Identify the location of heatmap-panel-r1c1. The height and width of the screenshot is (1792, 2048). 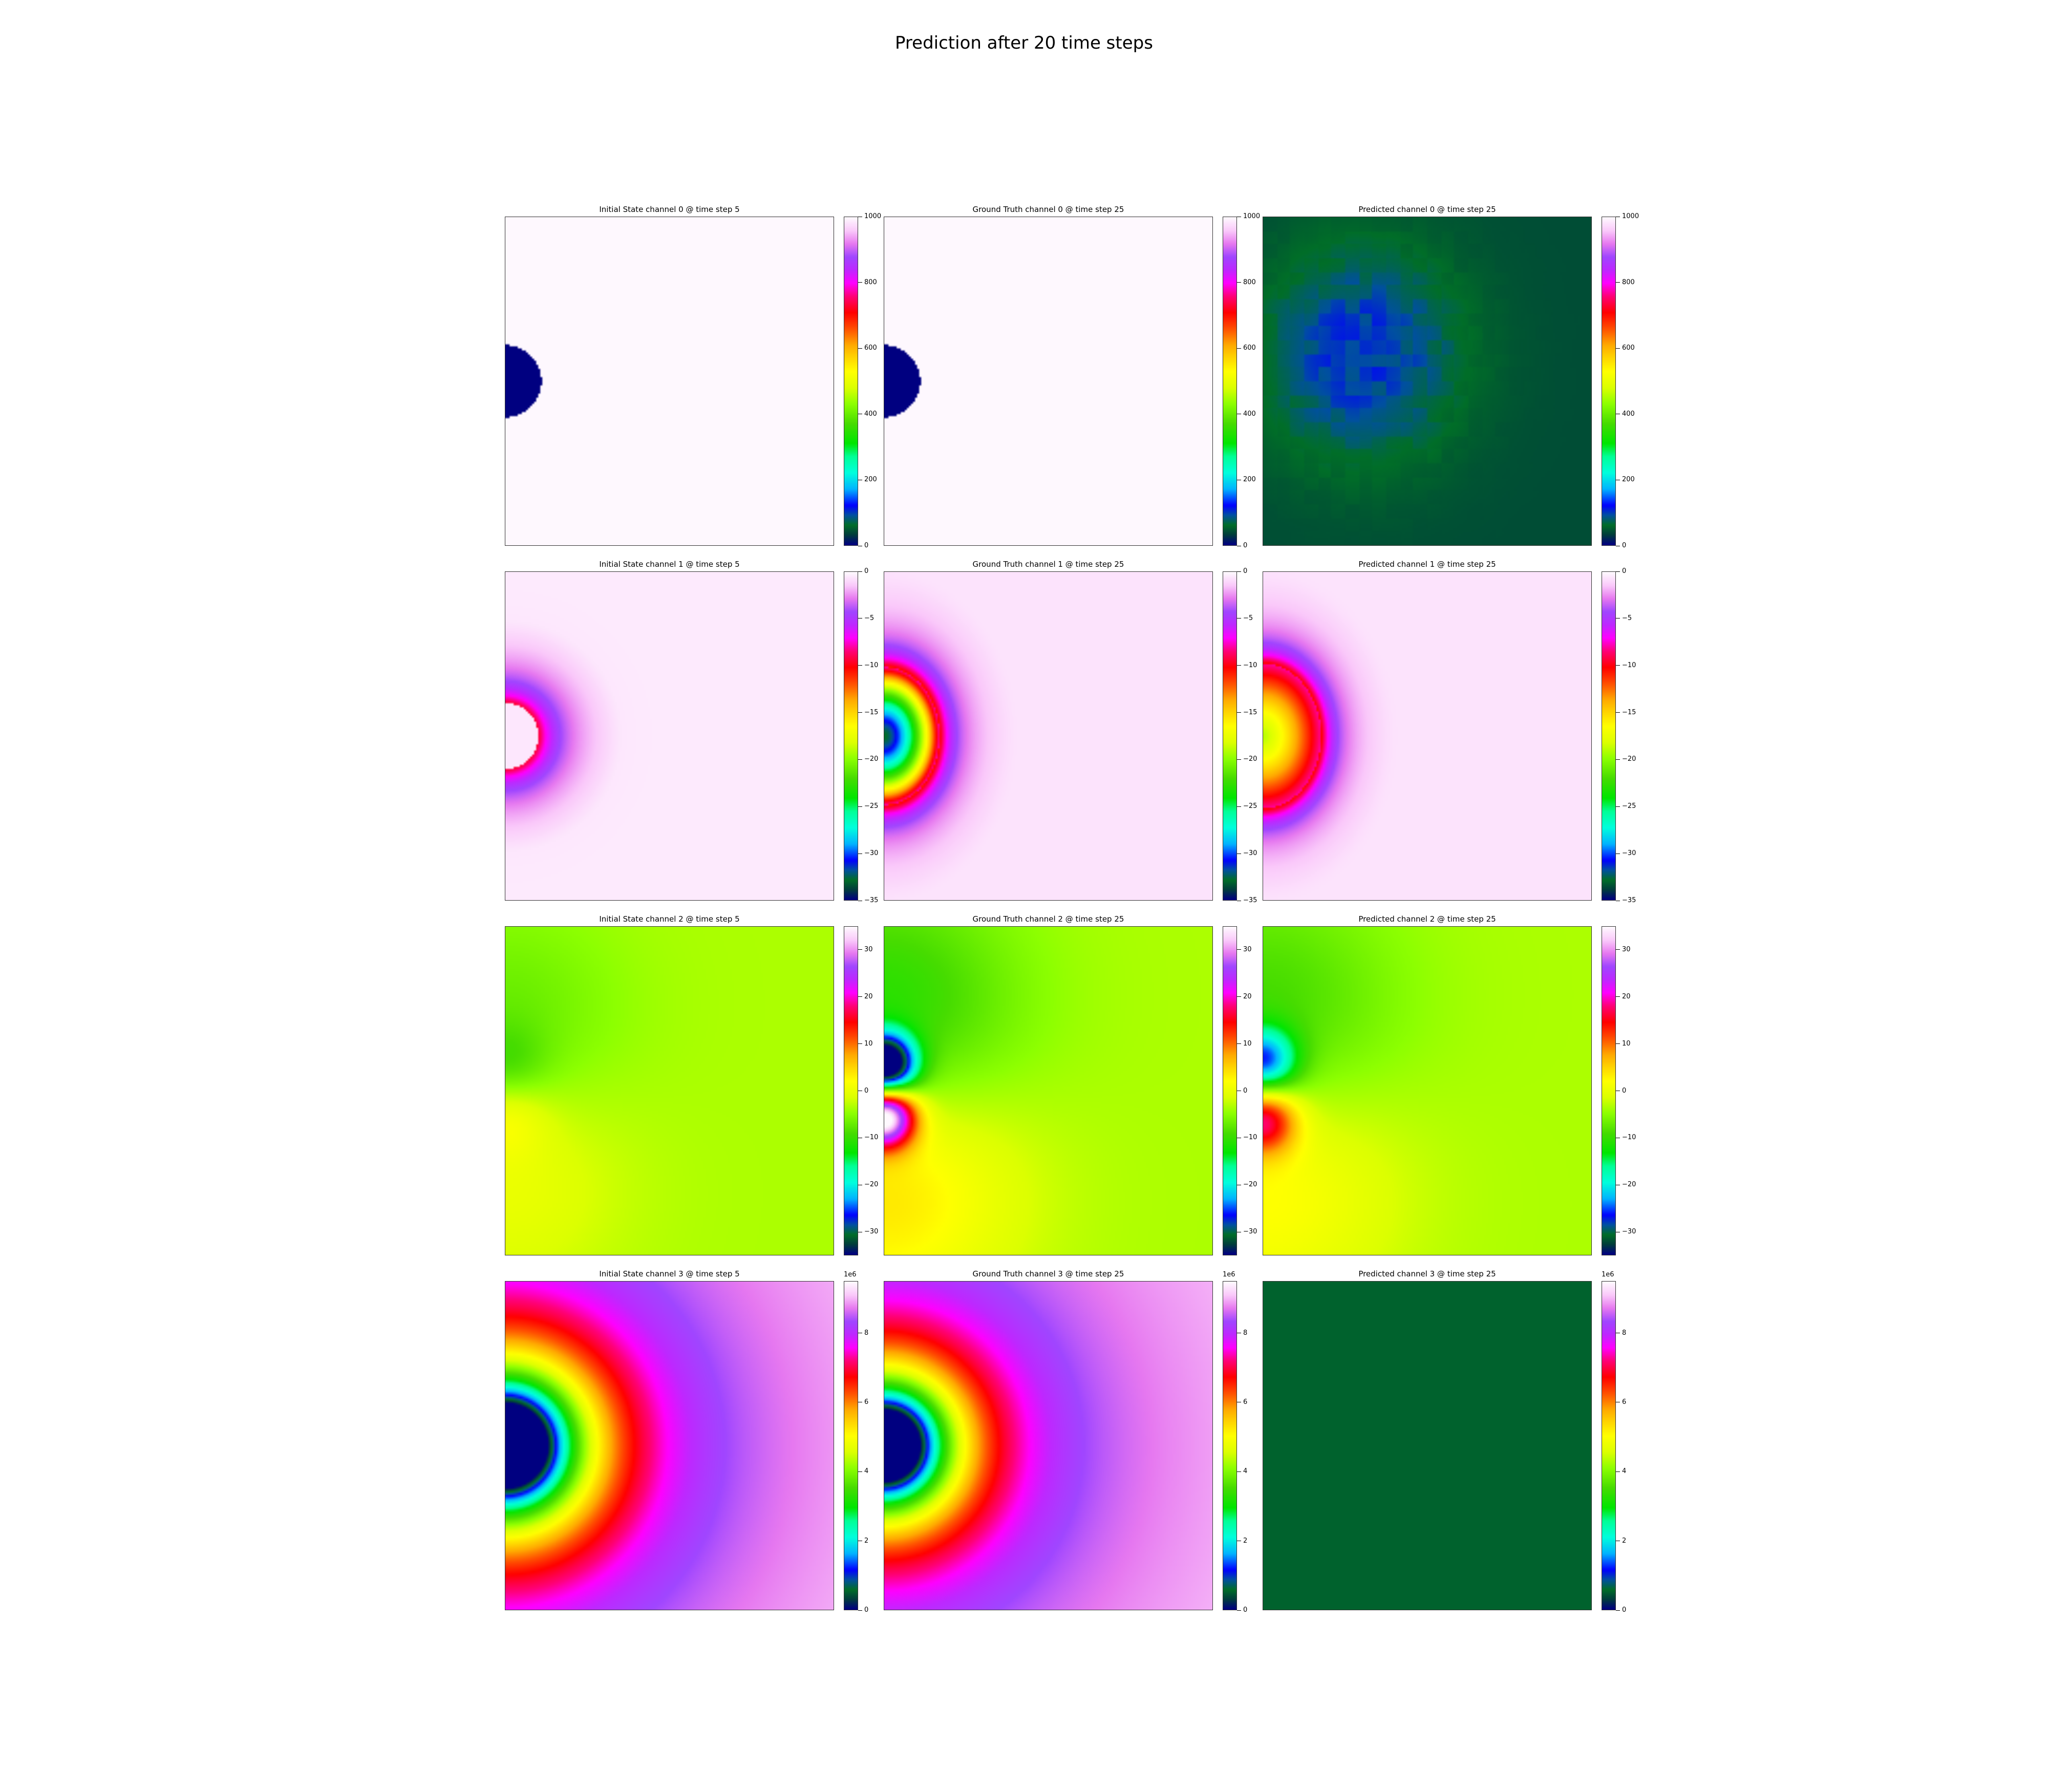
(1048, 736).